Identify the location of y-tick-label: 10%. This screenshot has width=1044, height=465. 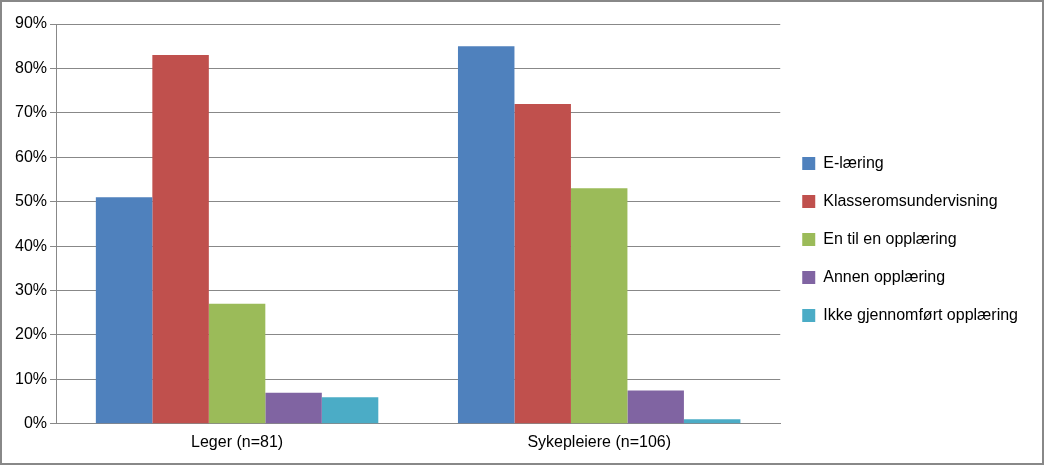
(31, 378).